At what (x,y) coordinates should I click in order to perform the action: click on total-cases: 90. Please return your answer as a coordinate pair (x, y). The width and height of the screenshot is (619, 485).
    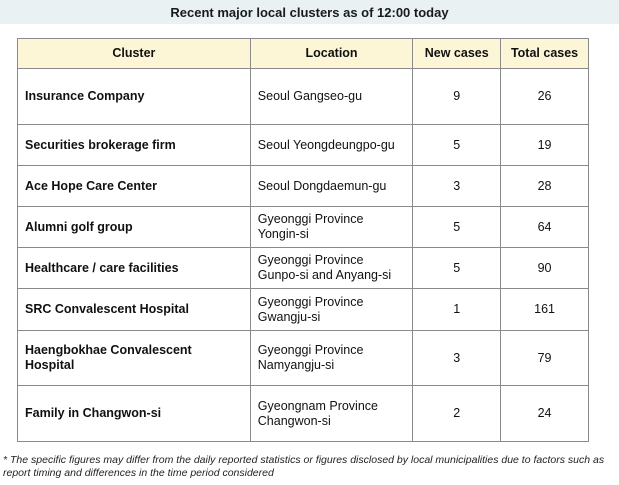
    Looking at the image, I should click on (544, 268).